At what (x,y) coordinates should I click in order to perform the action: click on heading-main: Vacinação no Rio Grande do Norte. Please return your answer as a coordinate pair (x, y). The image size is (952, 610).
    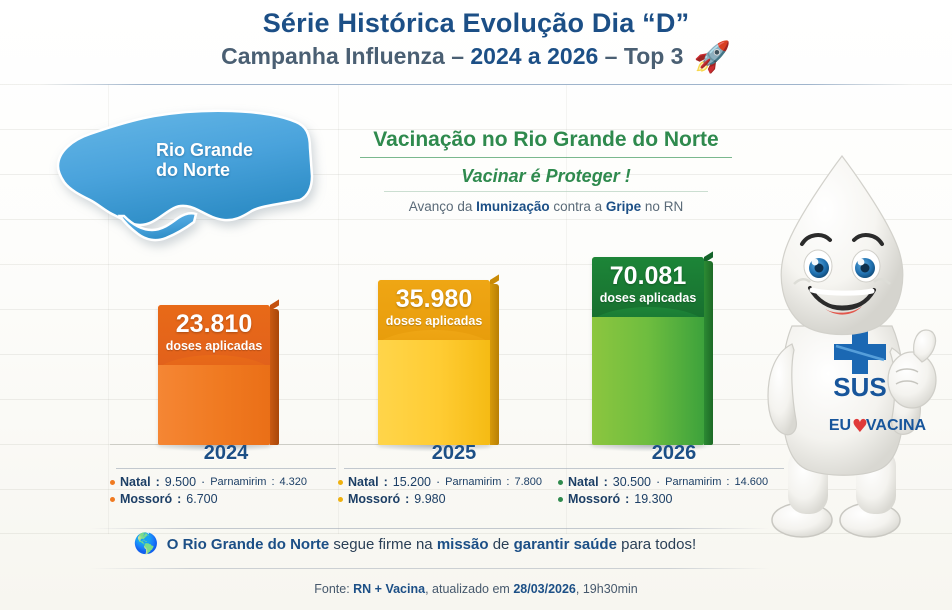
    Looking at the image, I should click on (546, 139).